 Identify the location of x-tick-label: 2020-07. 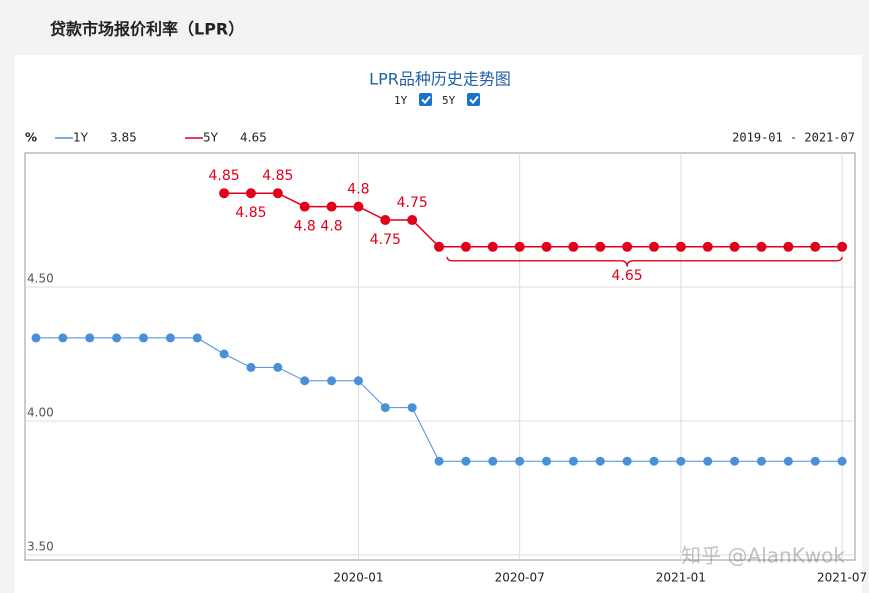
(520, 578).